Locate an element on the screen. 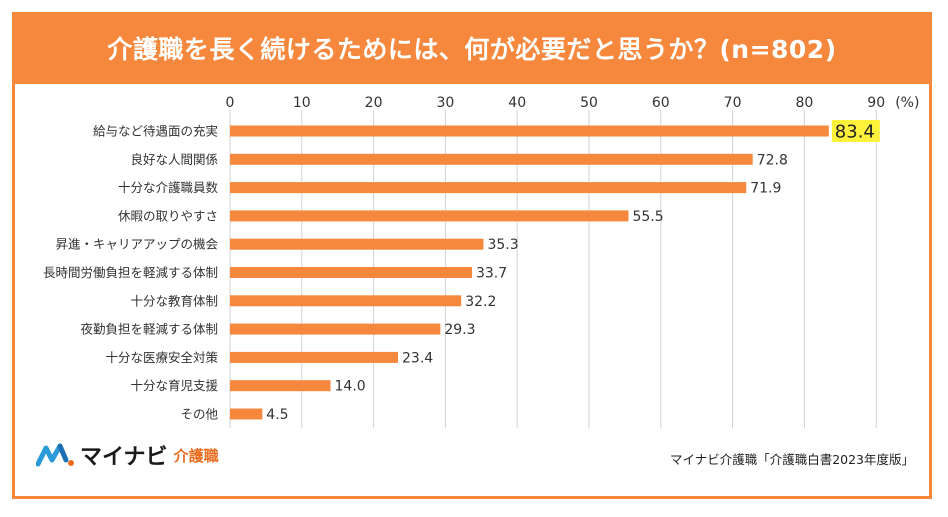  x-tick-label: 80 is located at coordinates (804, 103).